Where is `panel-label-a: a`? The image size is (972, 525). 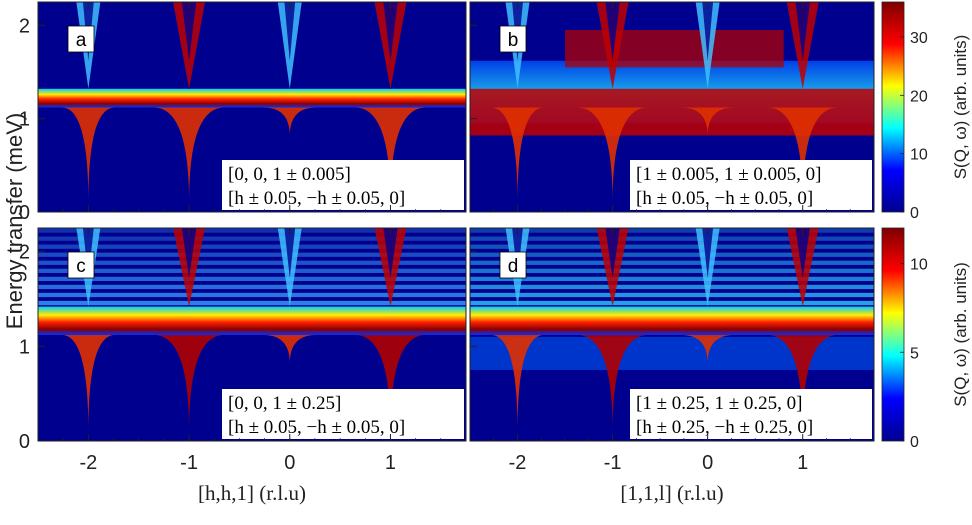 panel-label-a: a is located at coordinates (81, 39).